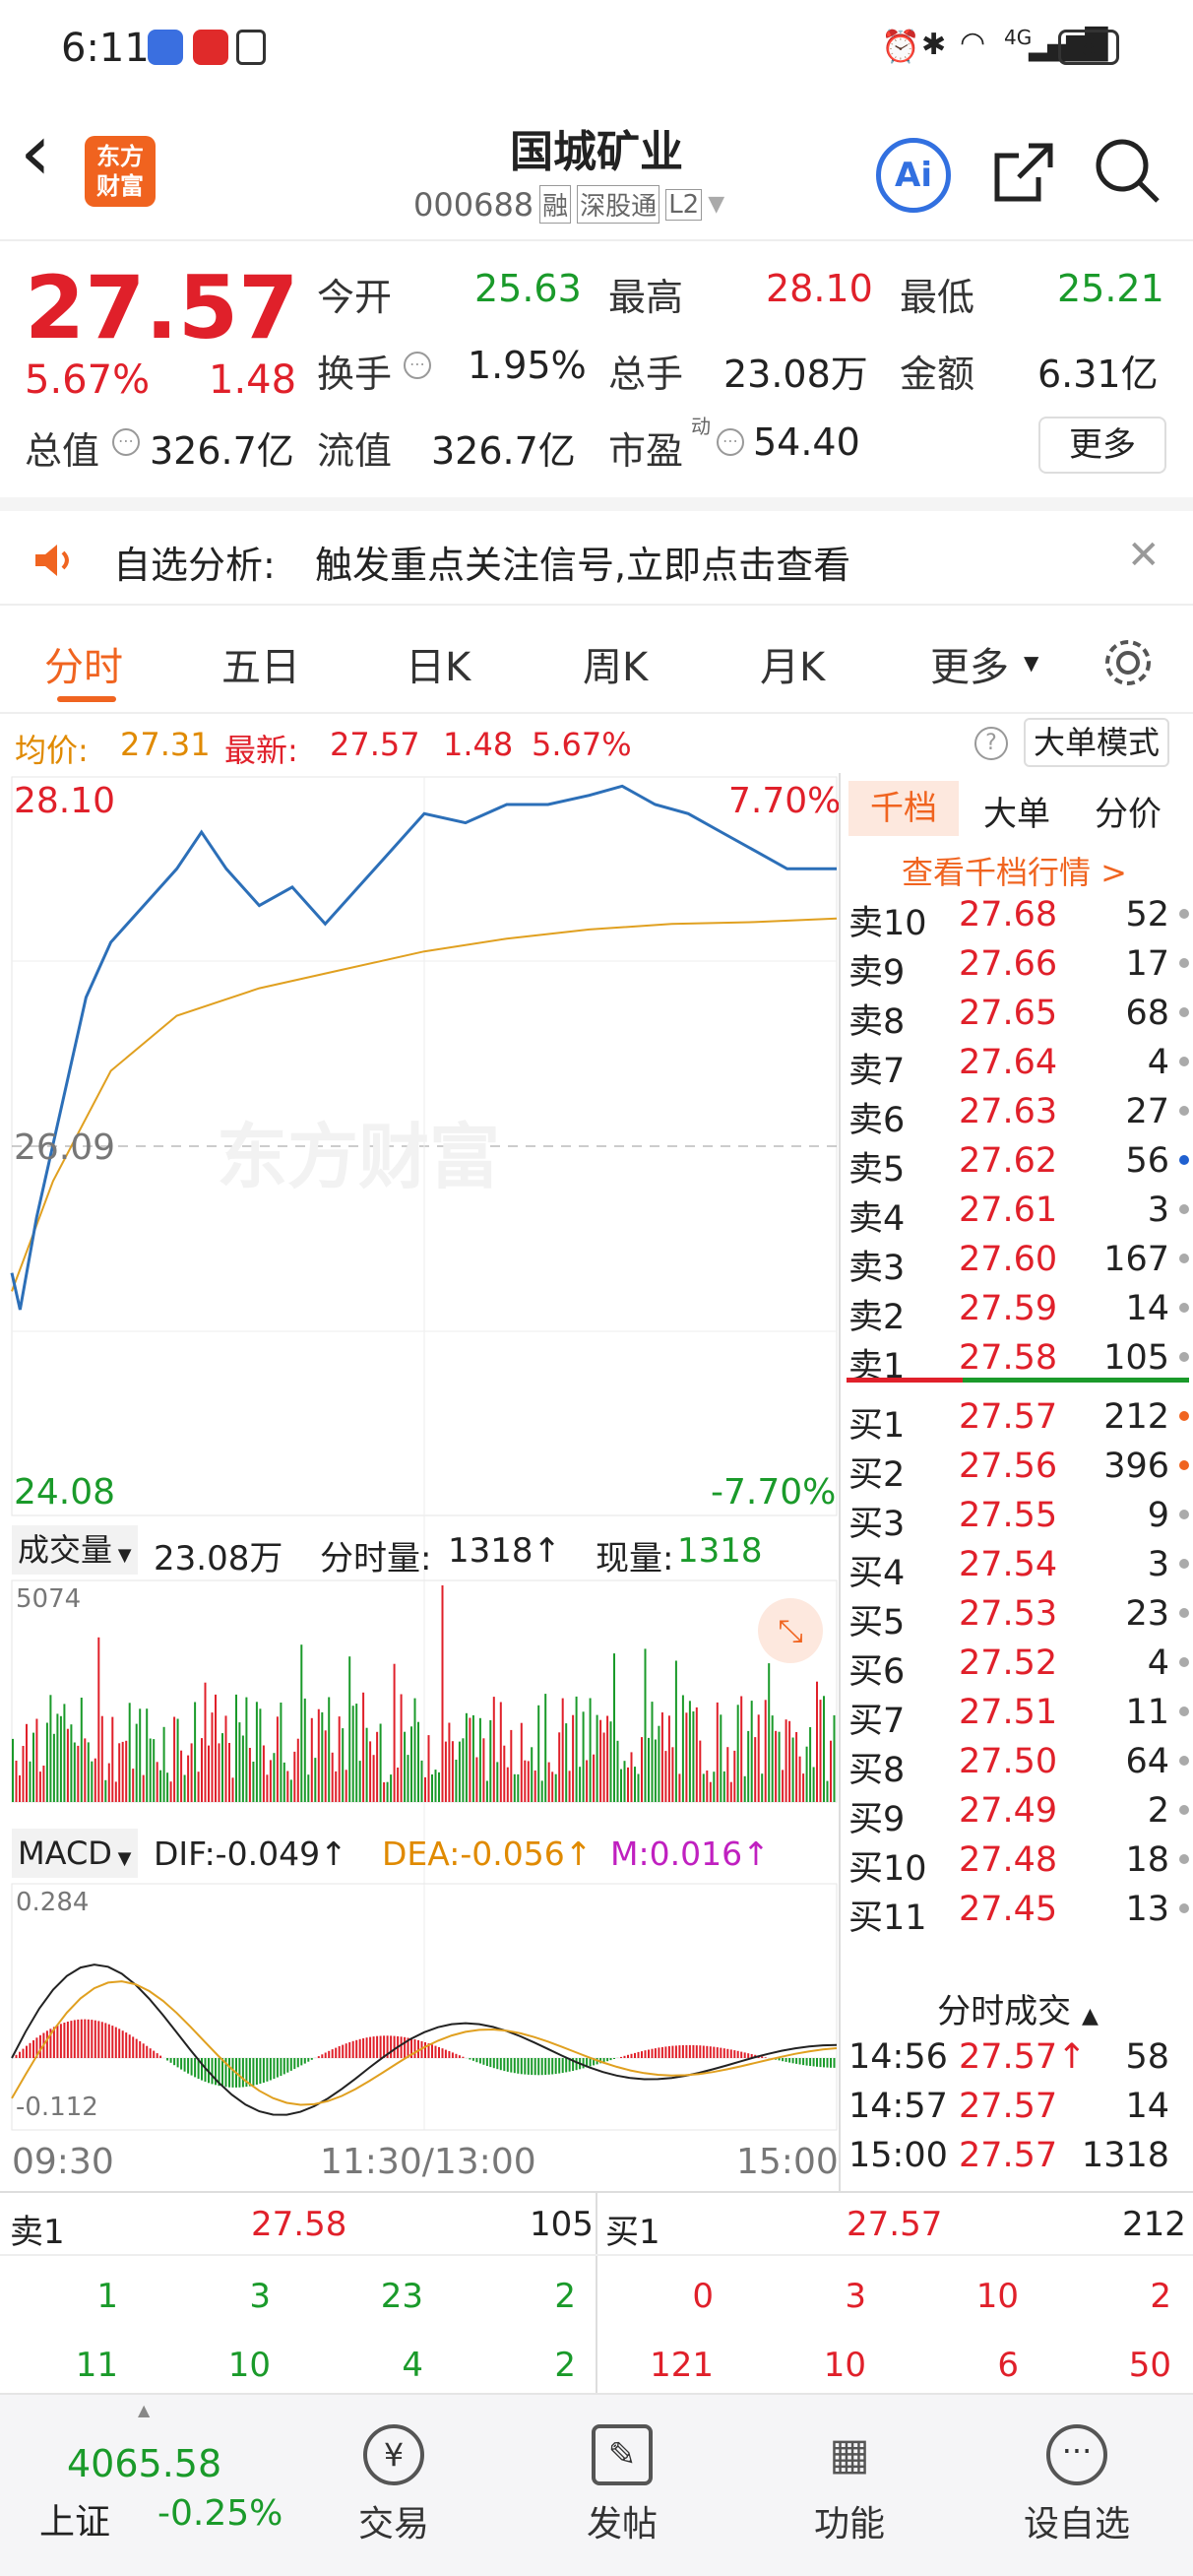 The image size is (1193, 2576). What do you see at coordinates (1017, 1666) in the screenshot?
I see `bid-row: 买6 27.52 4` at bounding box center [1017, 1666].